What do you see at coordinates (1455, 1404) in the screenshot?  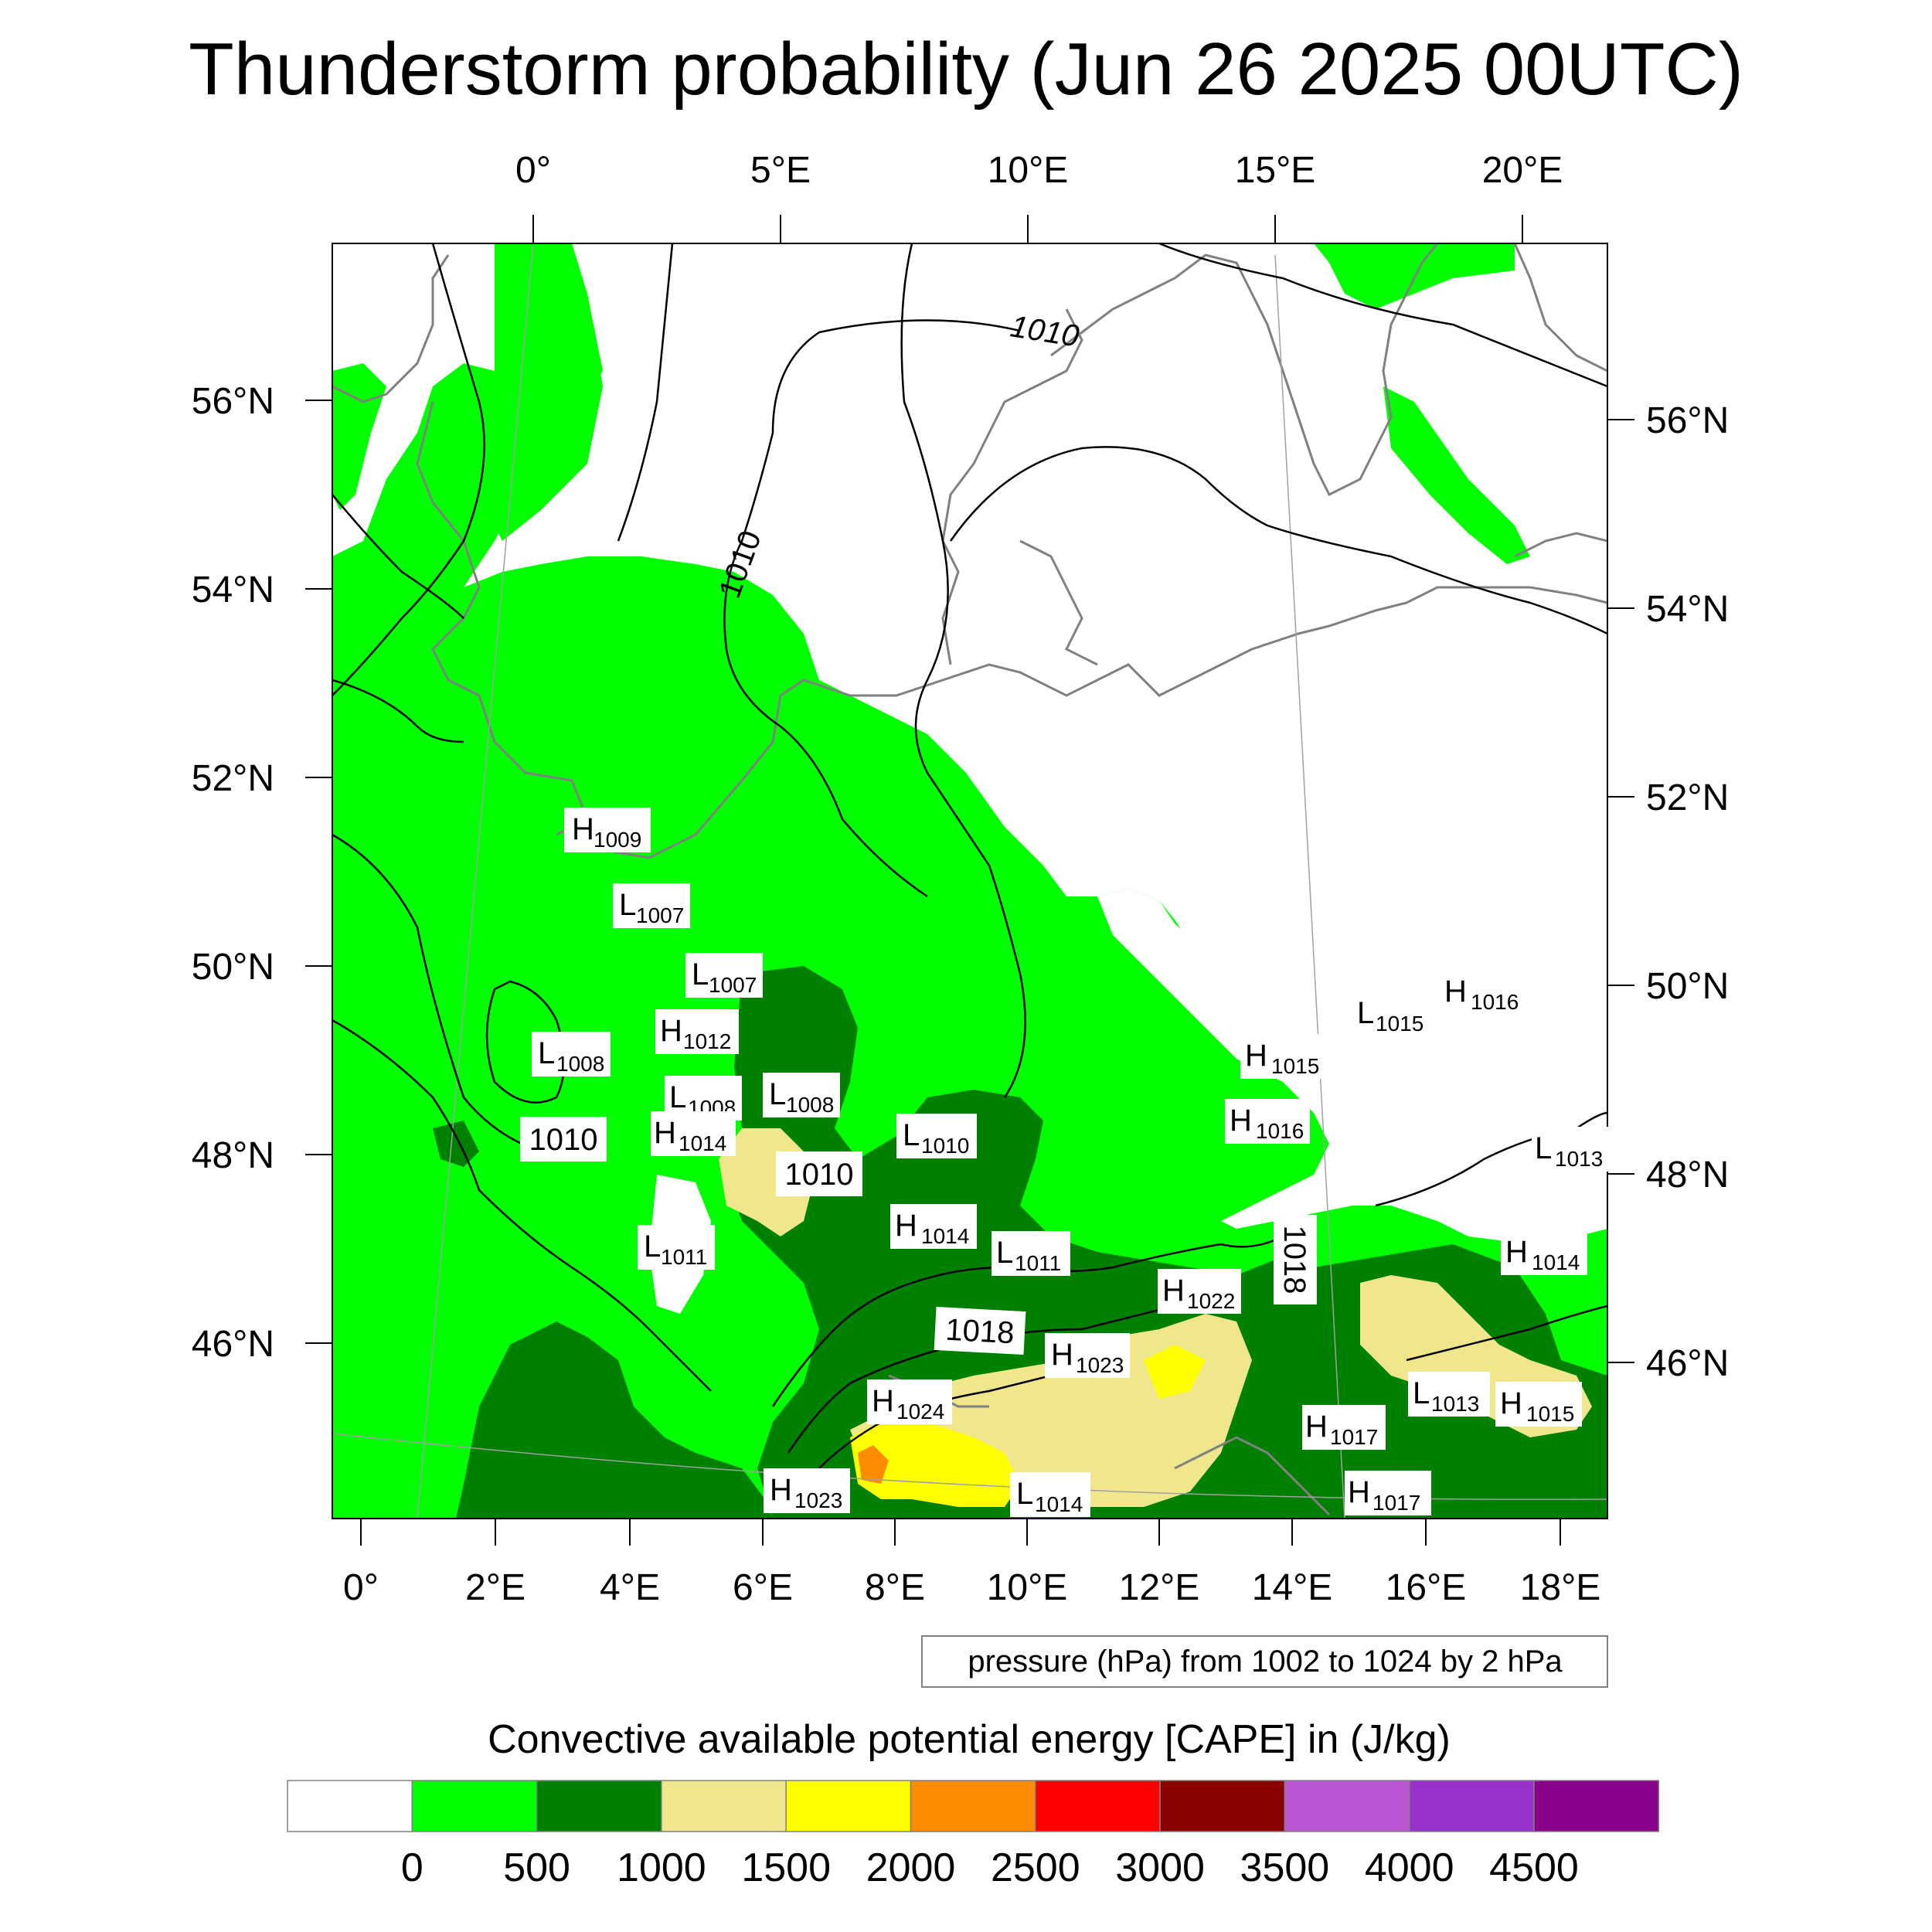 I see `svg-text: 1013` at bounding box center [1455, 1404].